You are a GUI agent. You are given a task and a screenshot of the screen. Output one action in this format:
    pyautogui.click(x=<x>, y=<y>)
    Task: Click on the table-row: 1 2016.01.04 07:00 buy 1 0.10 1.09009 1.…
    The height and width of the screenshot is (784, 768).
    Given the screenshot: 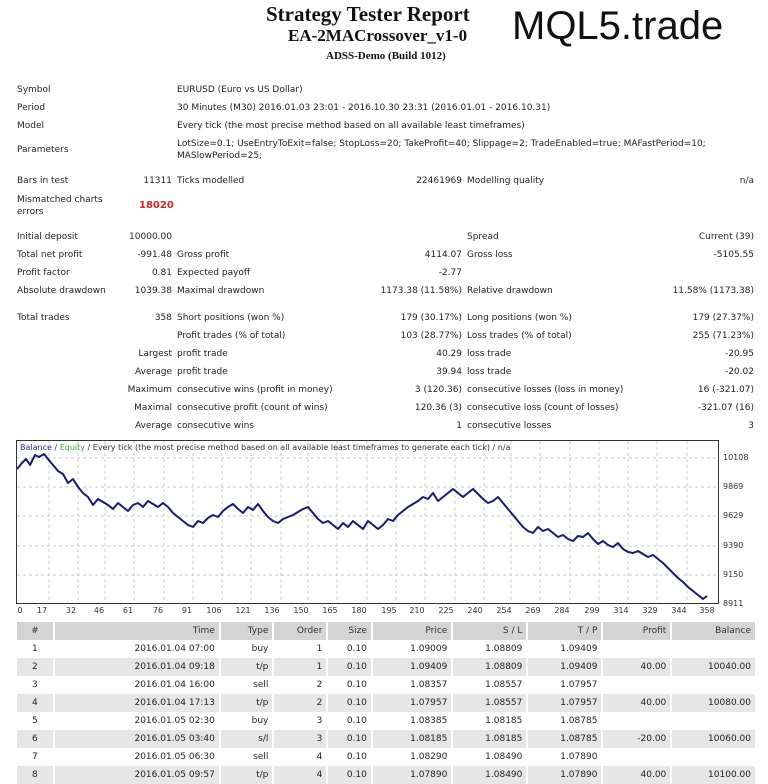 What is the action you would take?
    pyautogui.click(x=386, y=649)
    